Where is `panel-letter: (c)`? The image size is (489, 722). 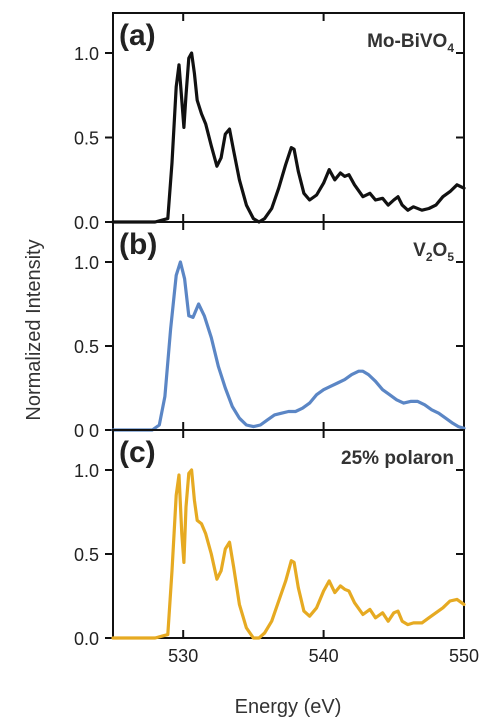
panel-letter: (c) is located at coordinates (137, 452).